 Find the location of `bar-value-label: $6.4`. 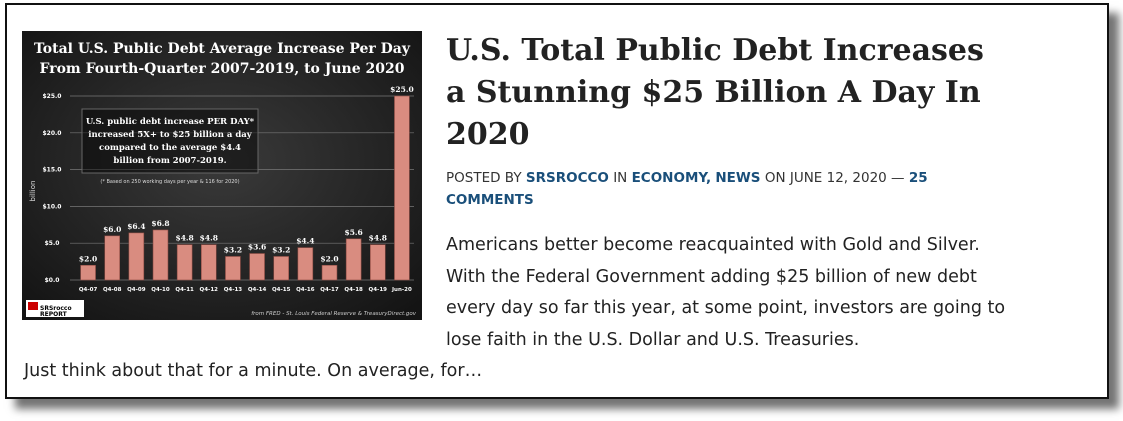

bar-value-label: $6.4 is located at coordinates (136, 226).